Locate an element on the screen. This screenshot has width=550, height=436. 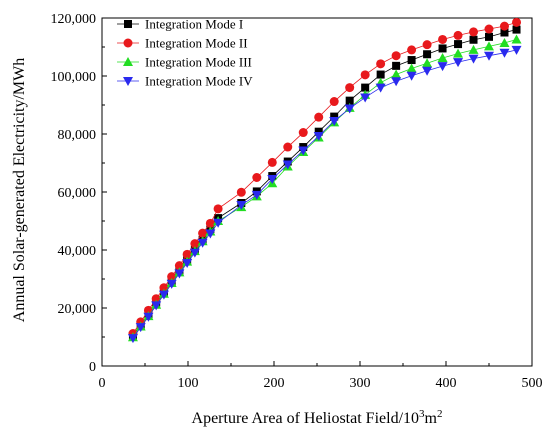
y-tick-label: 100,000 is located at coordinates (74, 77).